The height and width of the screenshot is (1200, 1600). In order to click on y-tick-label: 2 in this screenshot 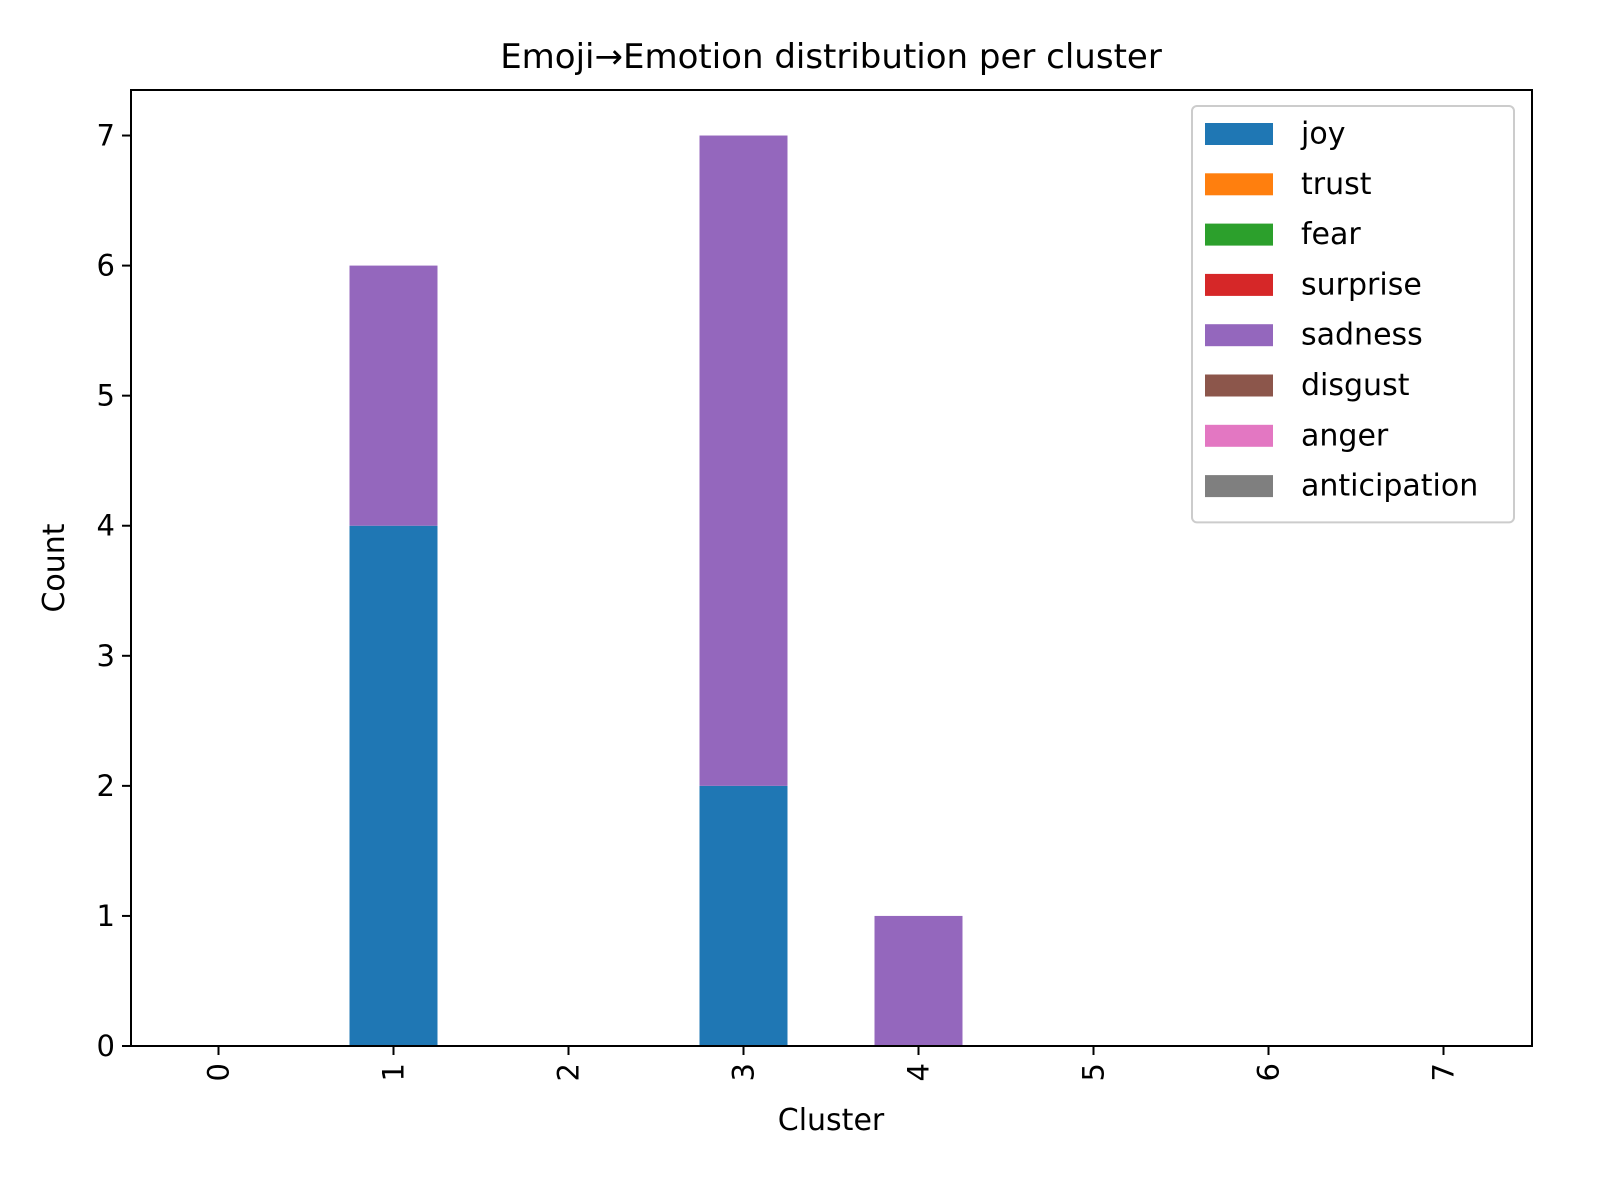, I will do `click(106, 786)`.